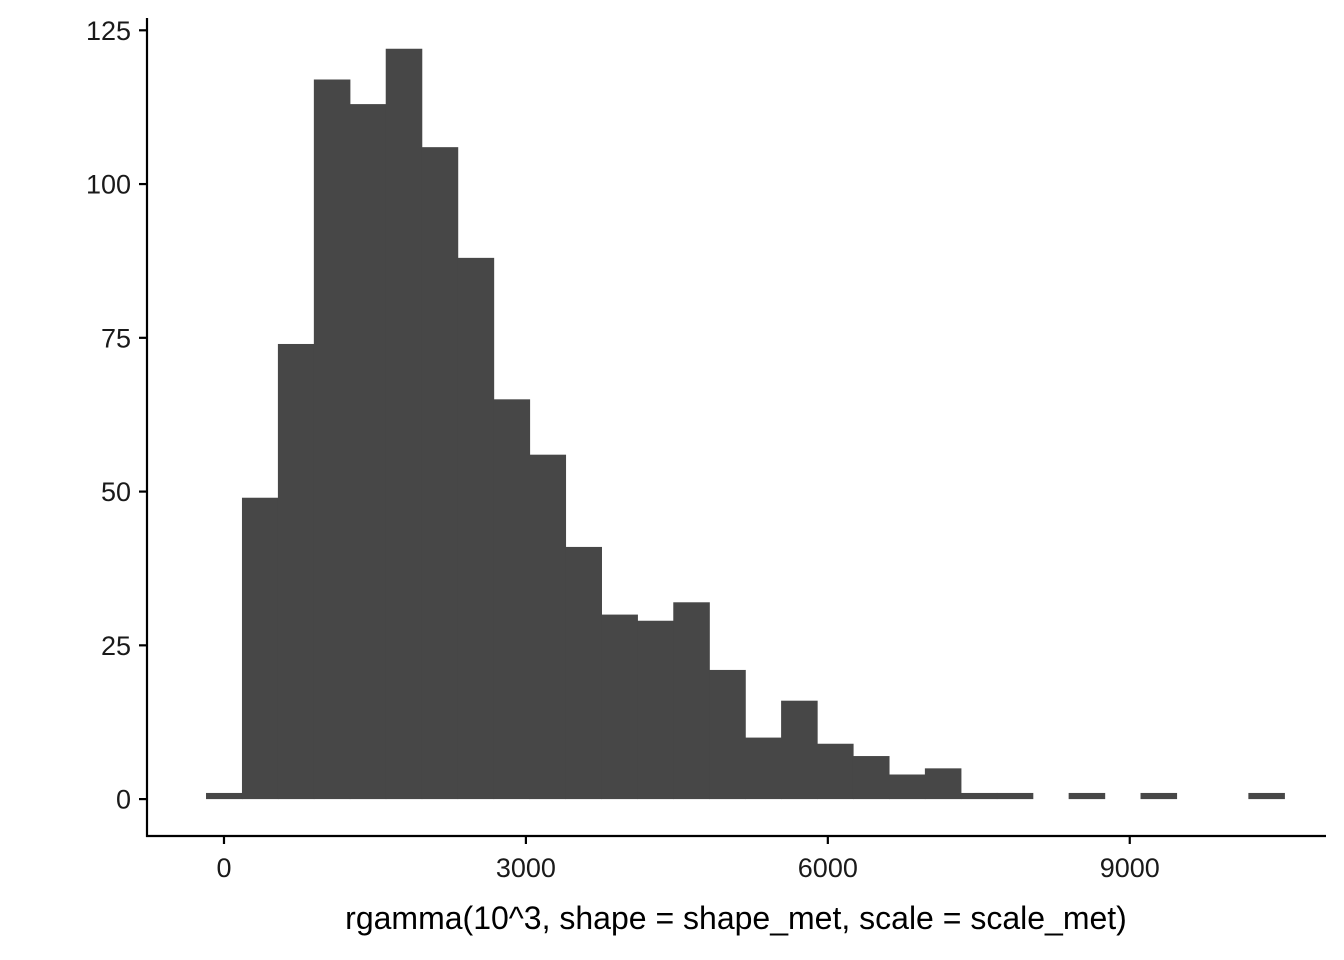  Describe the element at coordinates (116, 338) in the screenshot. I see `y-tick-label: 75` at that location.